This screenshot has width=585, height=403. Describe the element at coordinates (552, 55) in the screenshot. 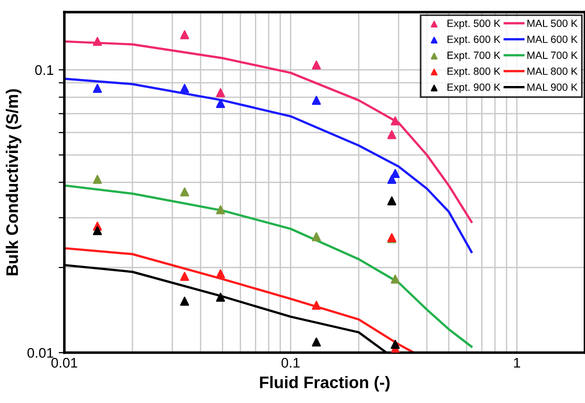

I see `legend-label: MAL 700 K` at that location.